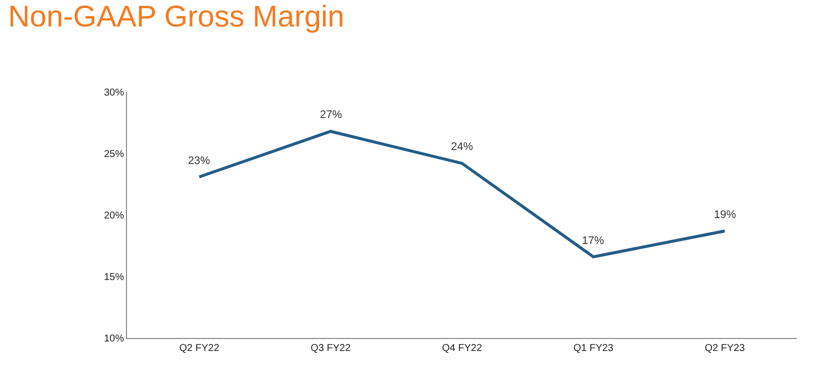 This screenshot has width=814, height=379. I want to click on x-tick-label: Q3 FY22, so click(331, 348).